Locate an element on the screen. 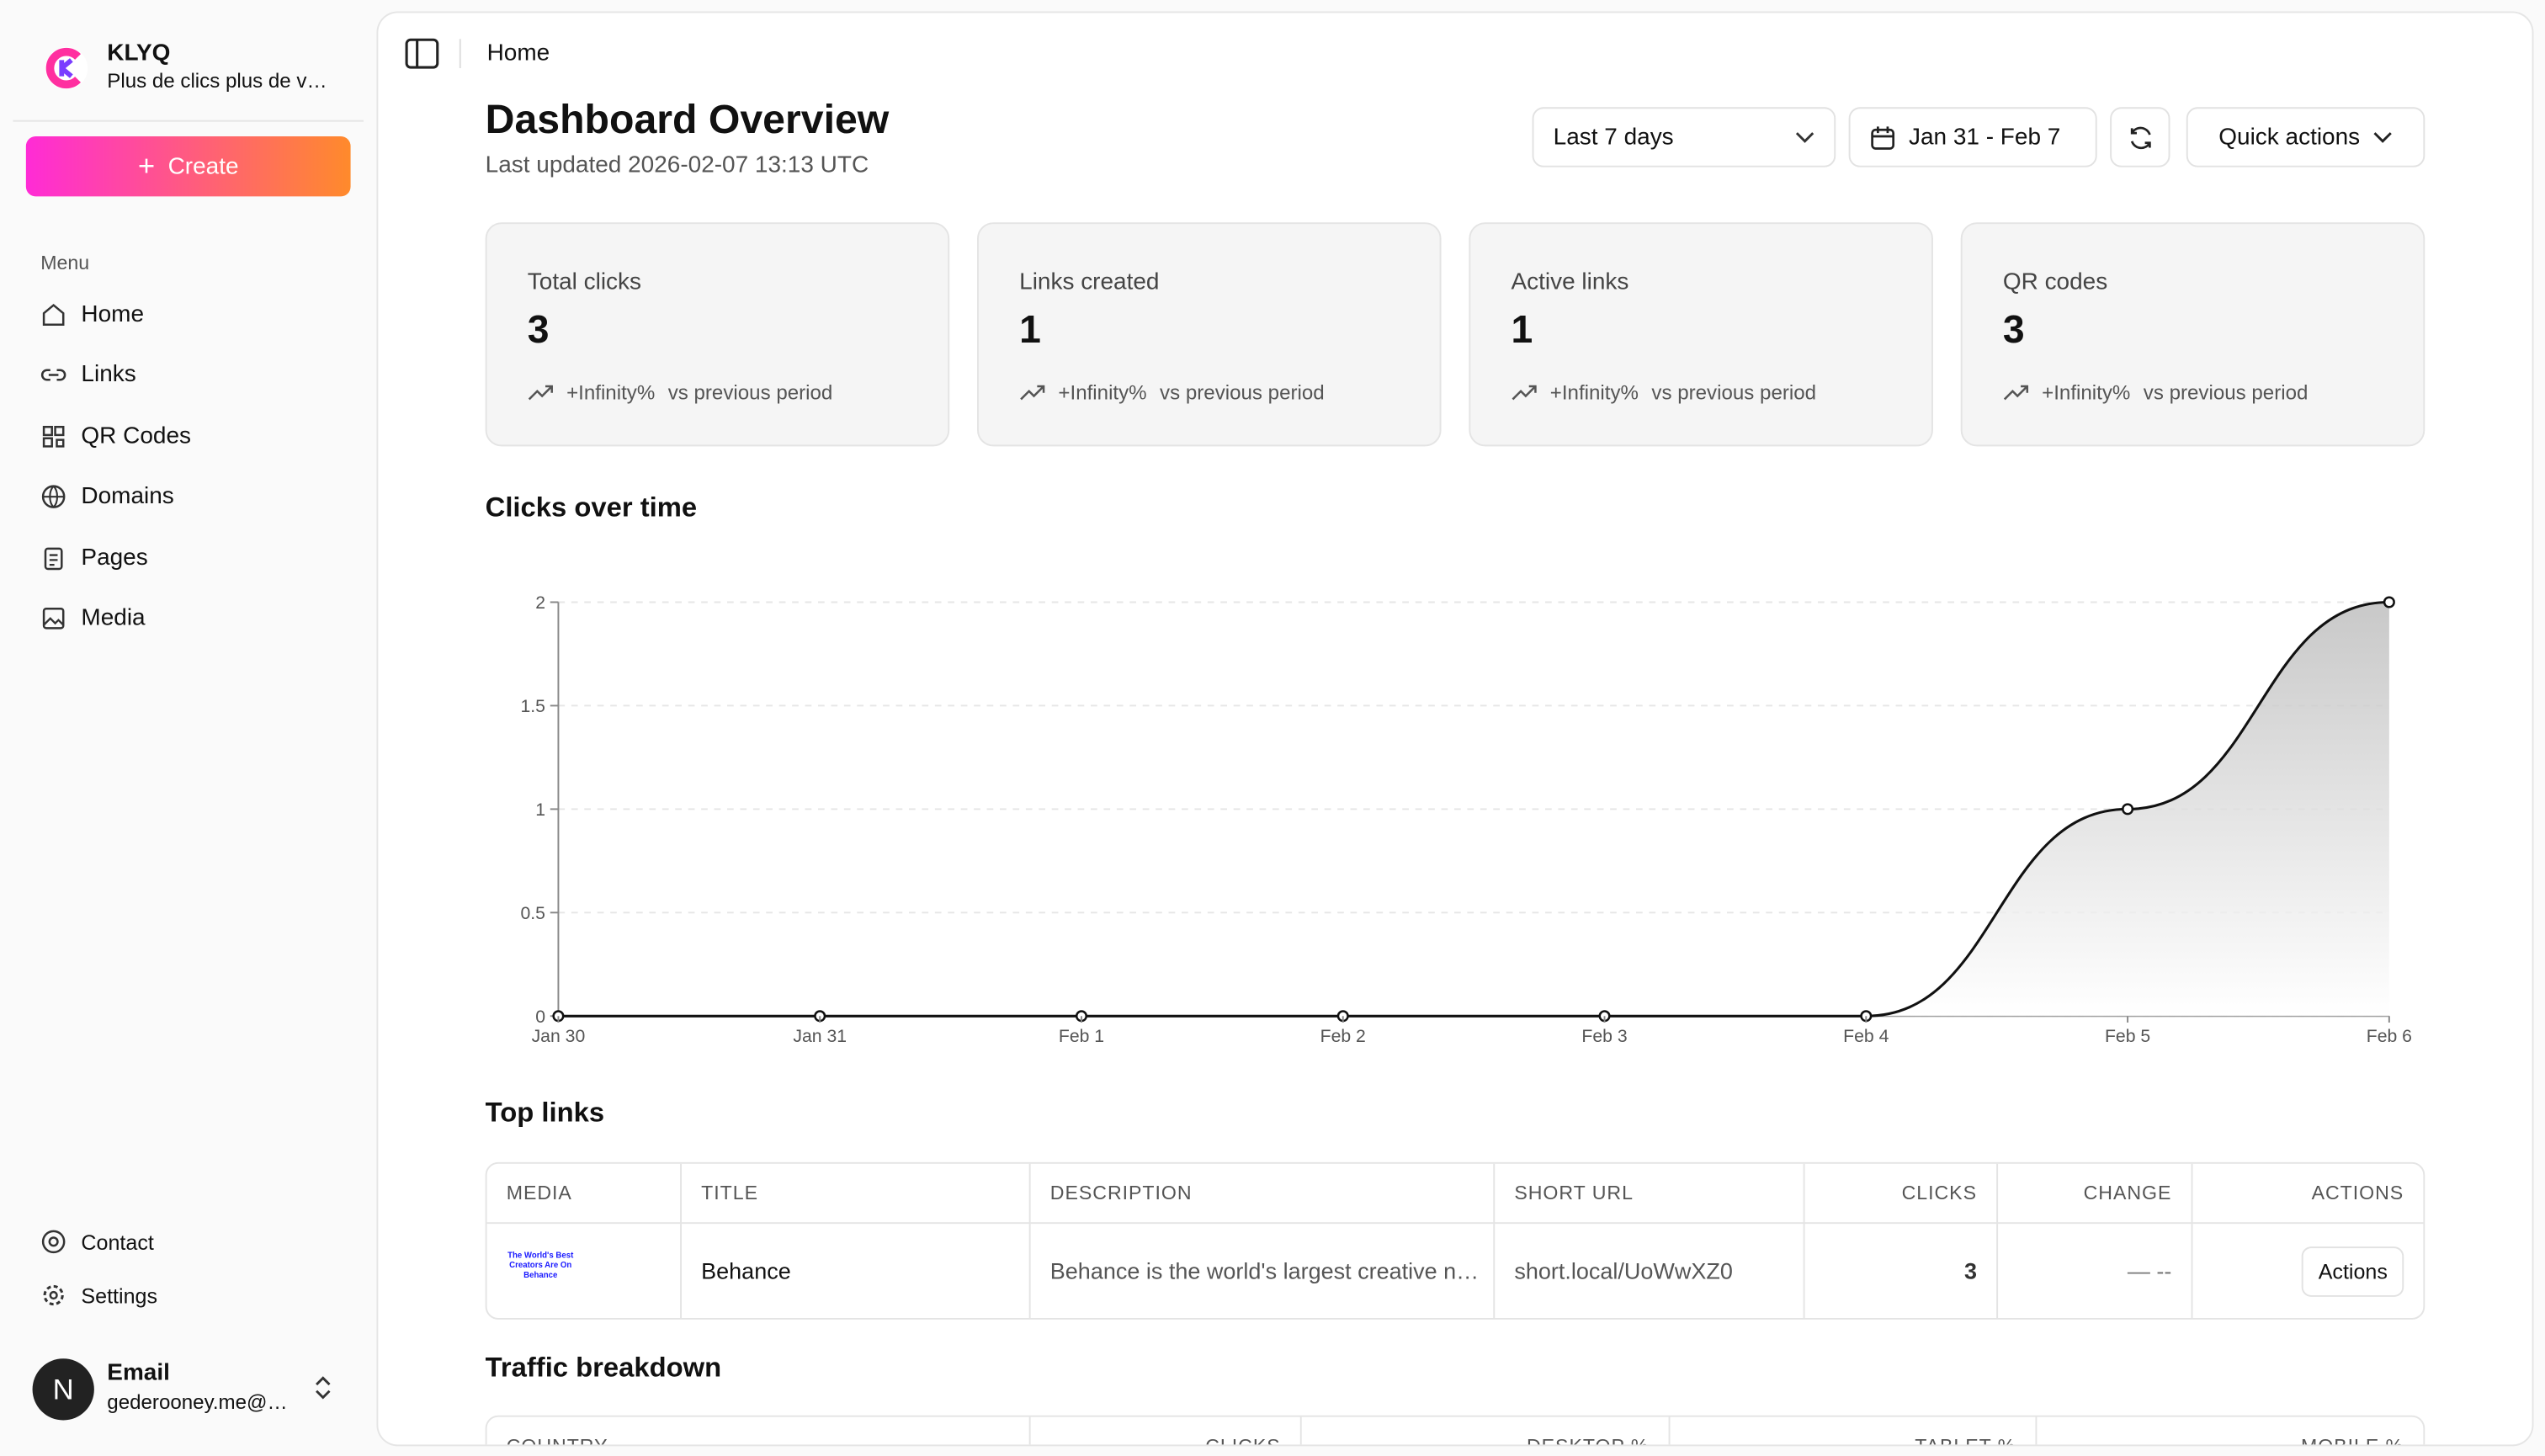  menu-label: Home is located at coordinates (113, 314).